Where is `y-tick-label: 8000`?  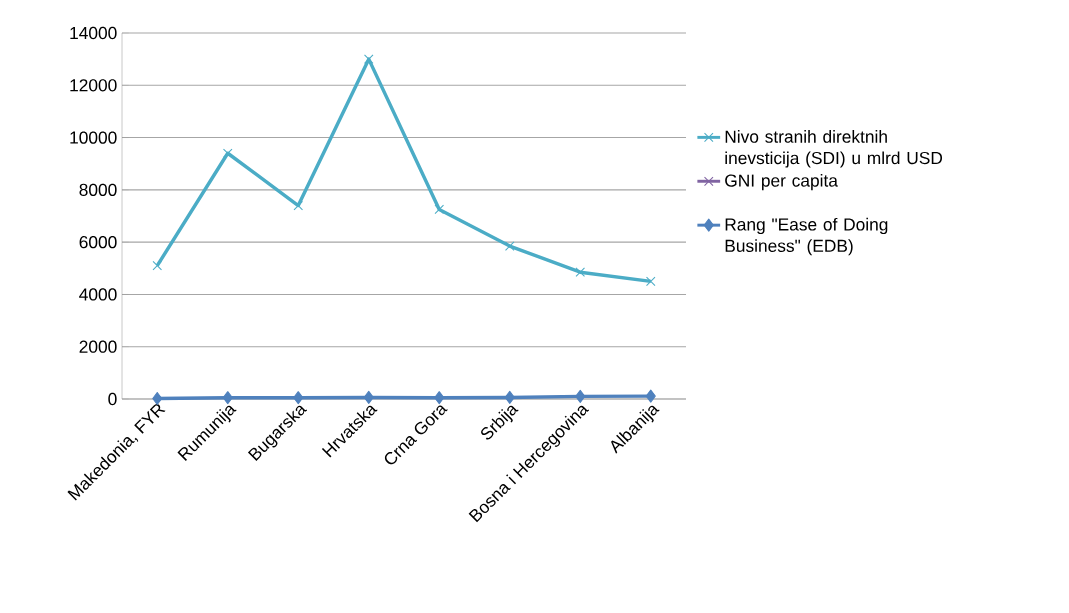 y-tick-label: 8000 is located at coordinates (98, 189).